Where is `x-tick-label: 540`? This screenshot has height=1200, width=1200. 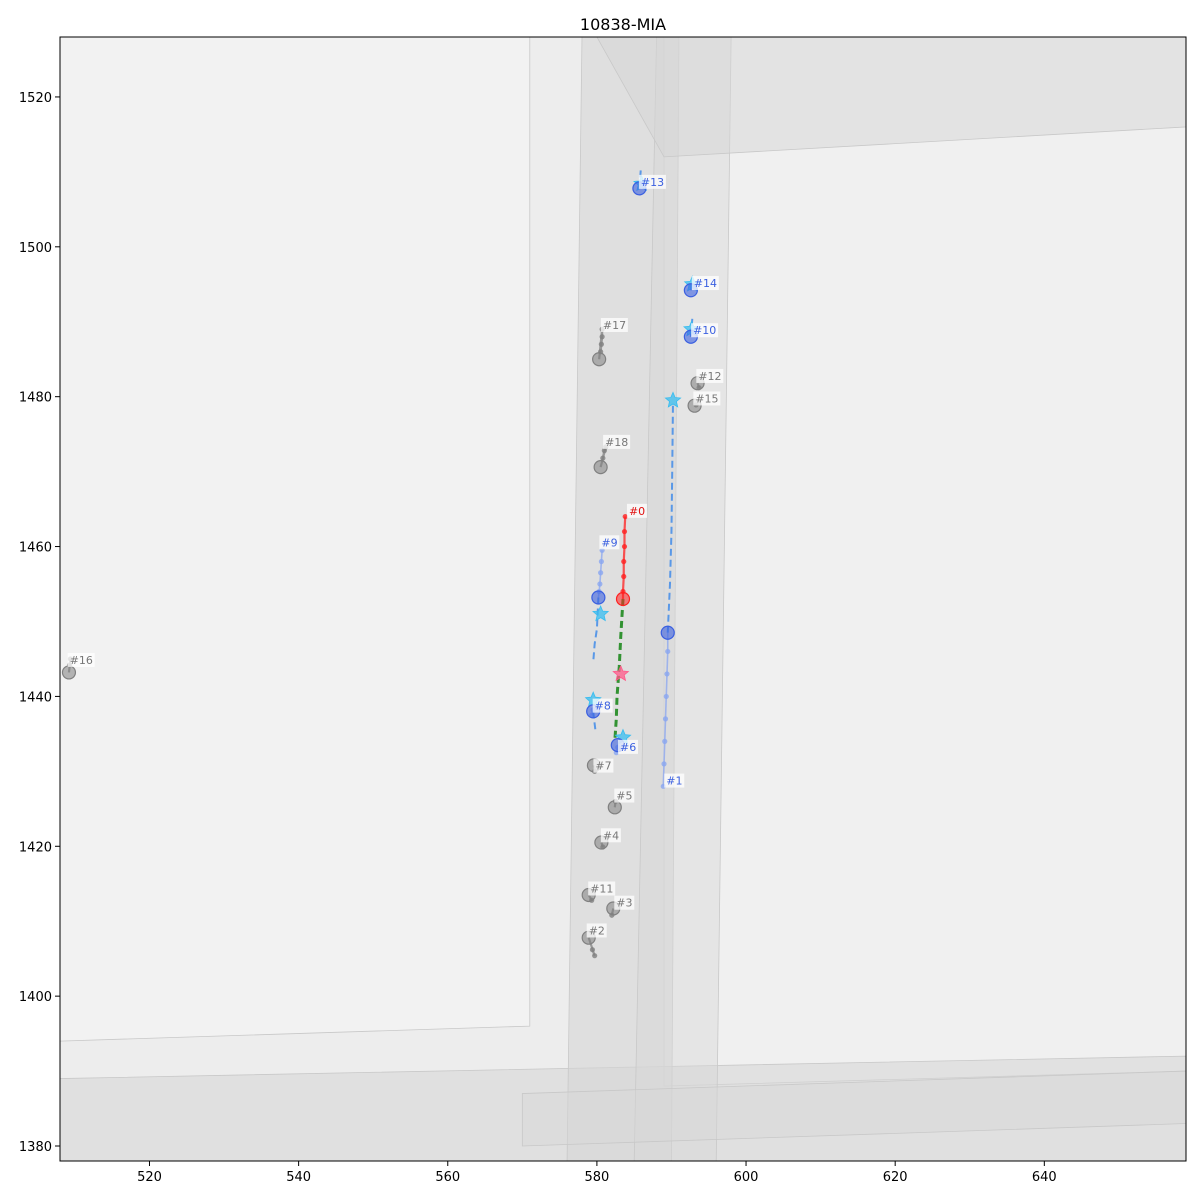 x-tick-label: 540 is located at coordinates (298, 1177).